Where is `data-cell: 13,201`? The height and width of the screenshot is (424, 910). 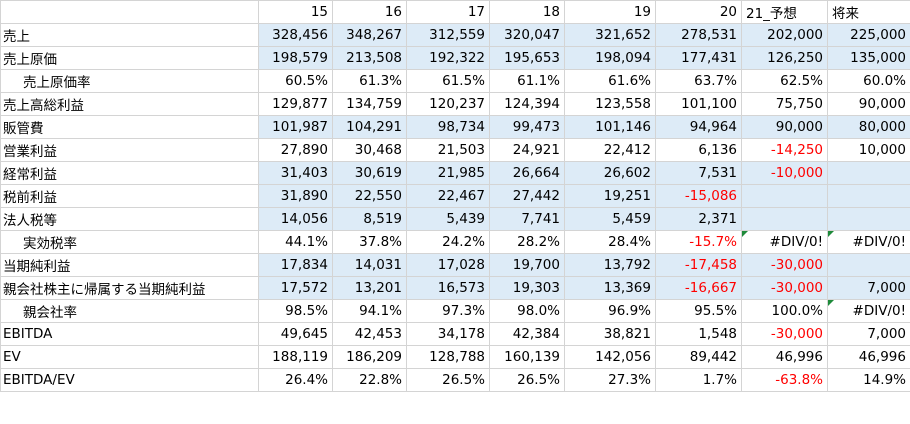 data-cell: 13,201 is located at coordinates (369, 288).